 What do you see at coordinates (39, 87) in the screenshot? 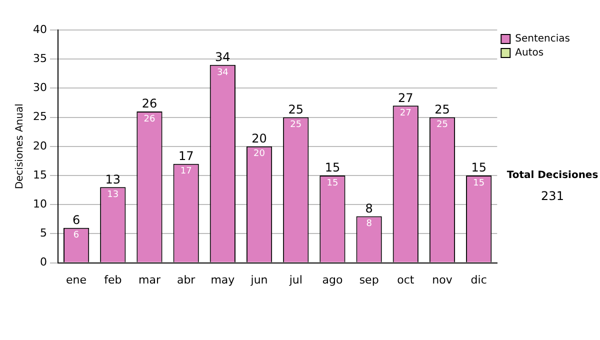
I see `y-tick-label: 30` at bounding box center [39, 87].